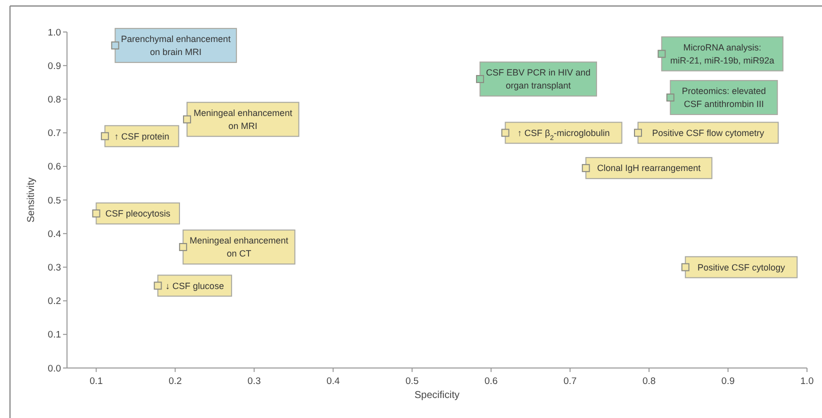  Describe the element at coordinates (807, 381) in the screenshot. I see `x-tick-label: 1.0` at that location.